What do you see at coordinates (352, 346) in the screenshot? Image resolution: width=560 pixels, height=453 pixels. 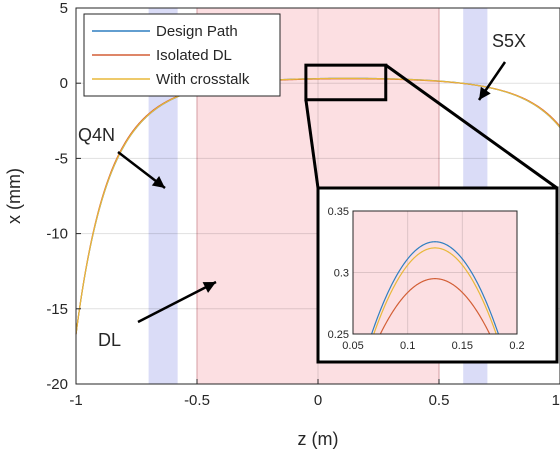 I see `inset-x-tick-label: 0.05` at bounding box center [352, 346].